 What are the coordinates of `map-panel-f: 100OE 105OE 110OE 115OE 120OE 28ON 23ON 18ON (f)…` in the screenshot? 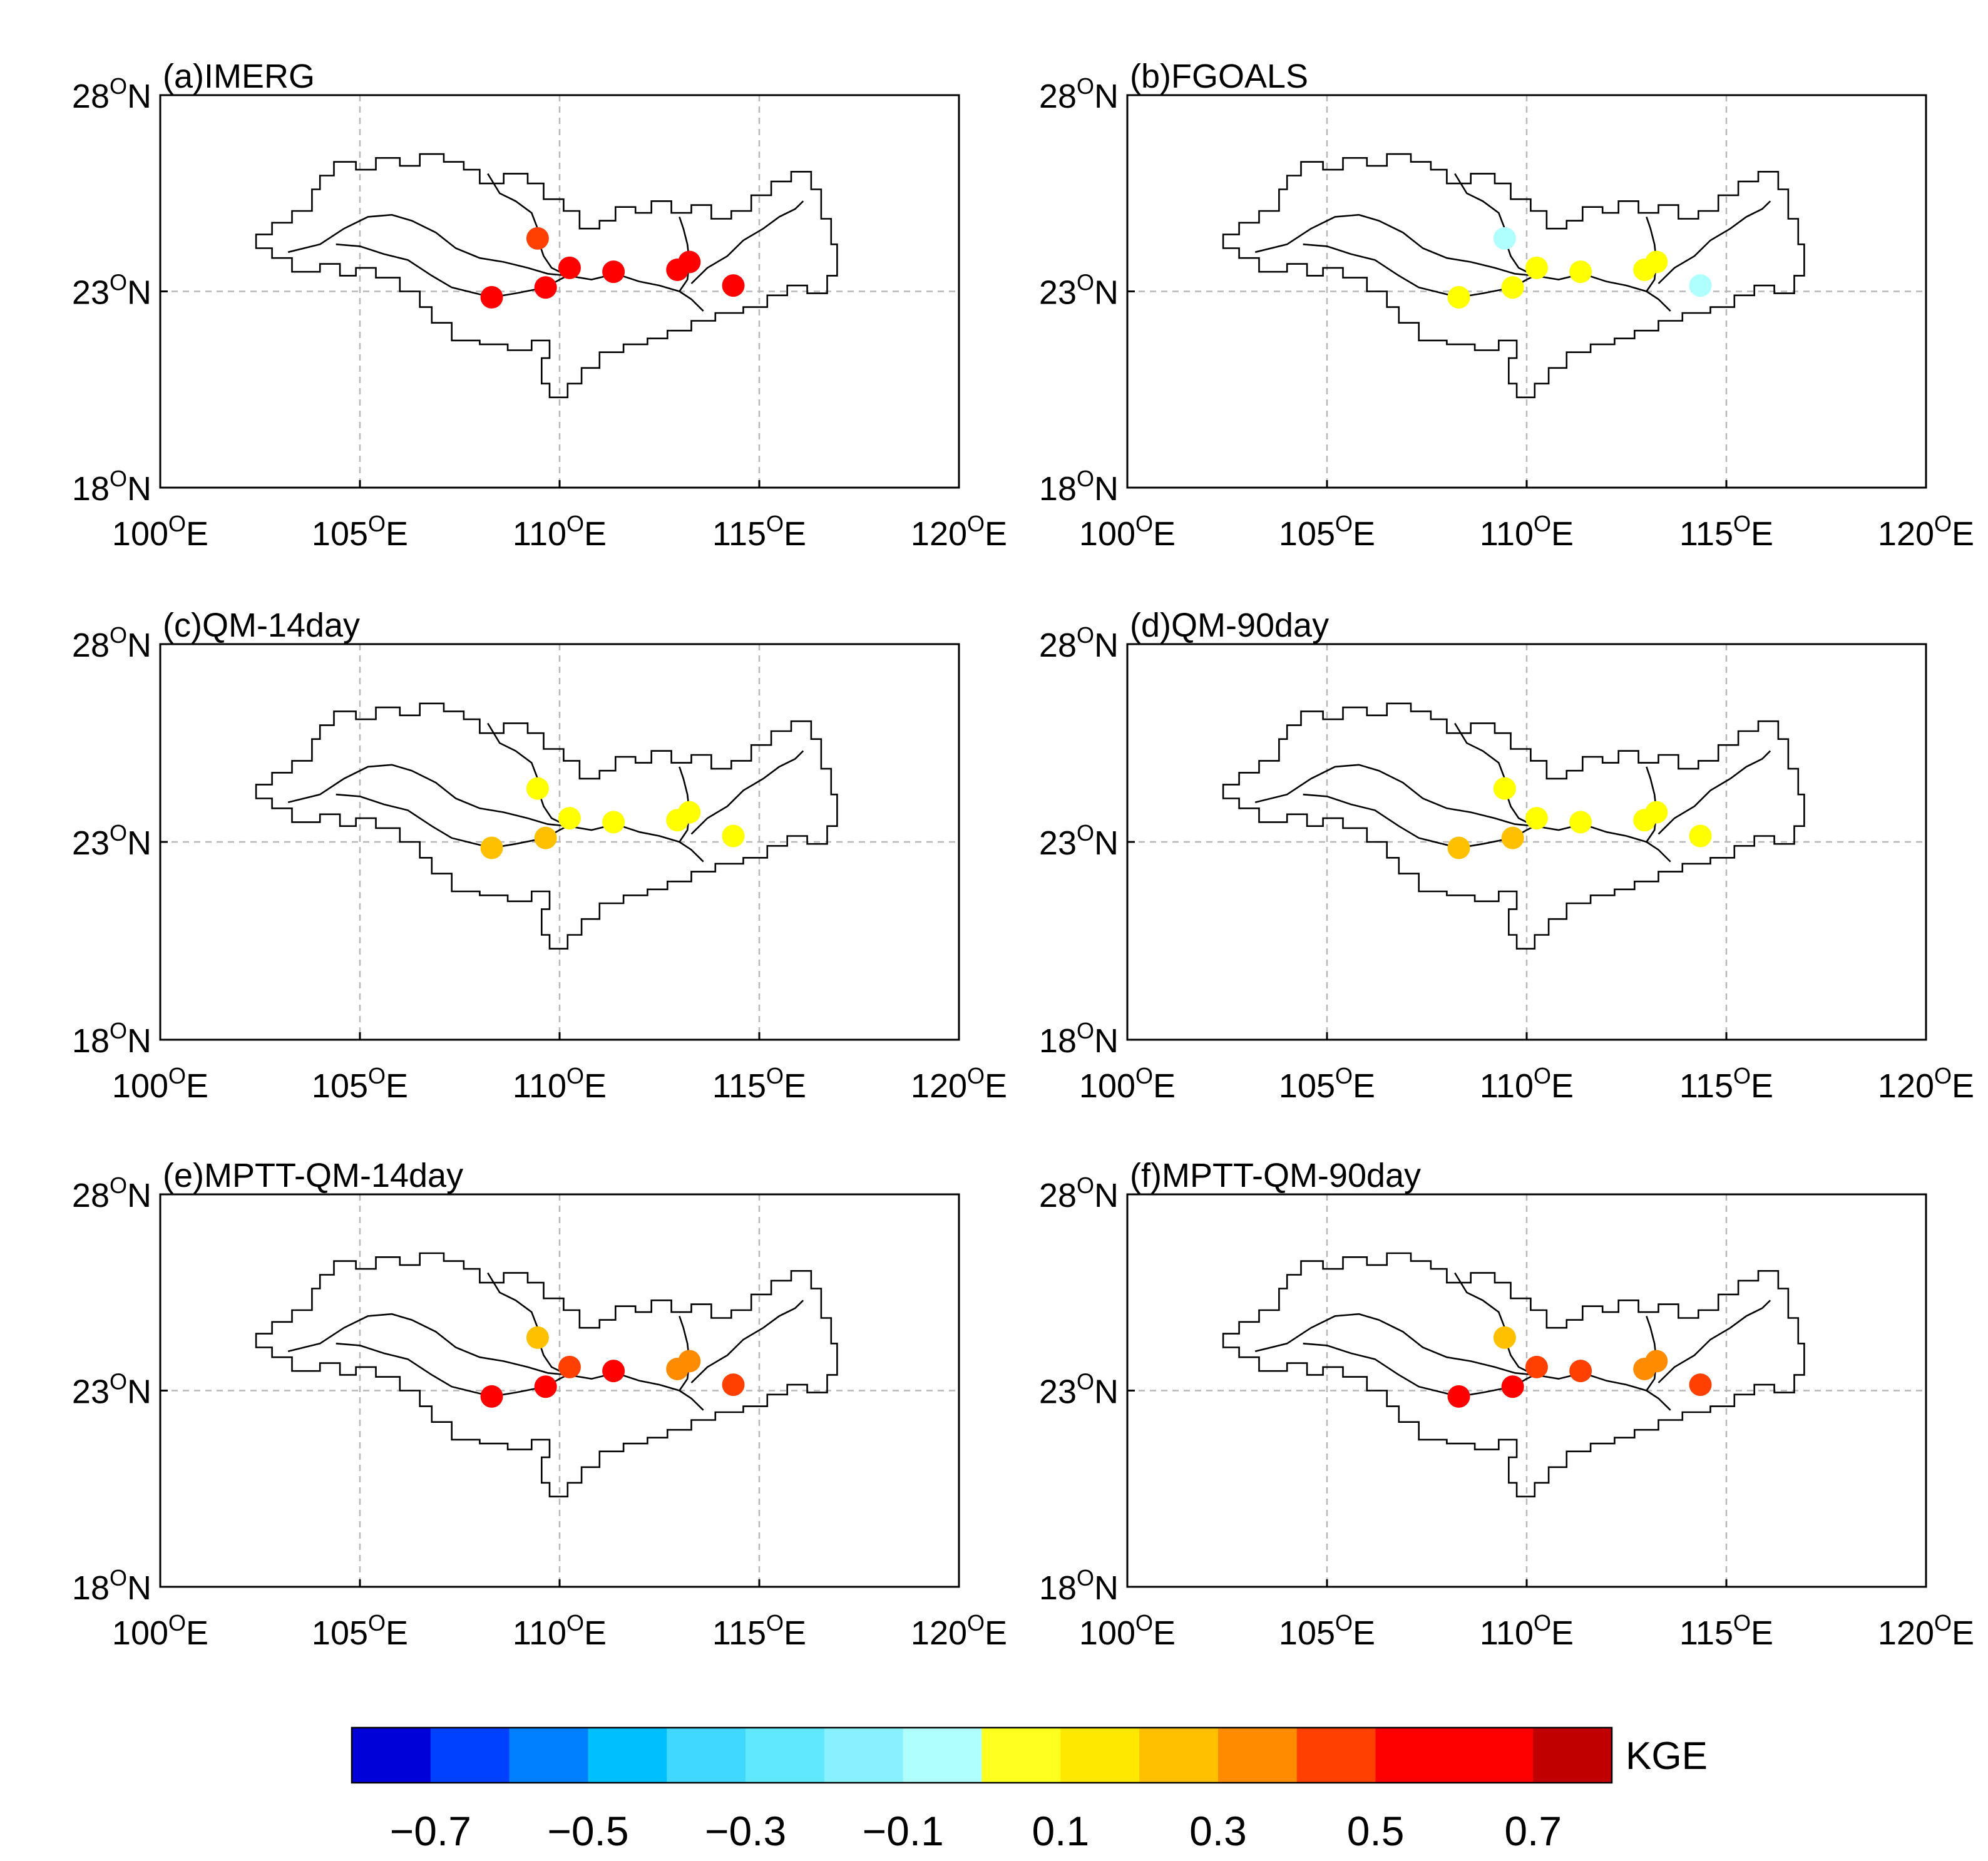 It's located at (1506, 1404).